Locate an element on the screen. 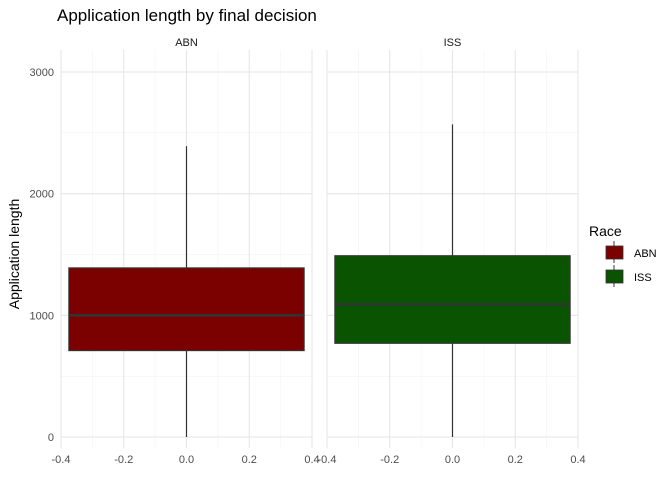  facet-strip-label: ABN is located at coordinates (186, 43).